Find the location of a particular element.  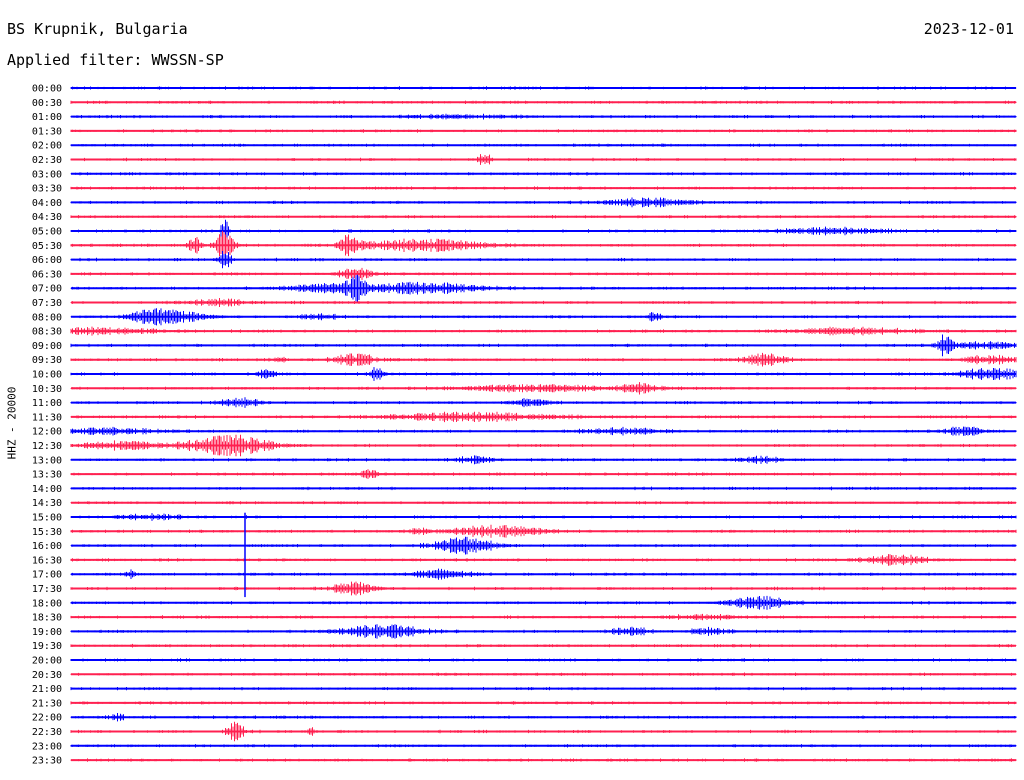

time-tick-label: 14:00 is located at coordinates (47, 489).